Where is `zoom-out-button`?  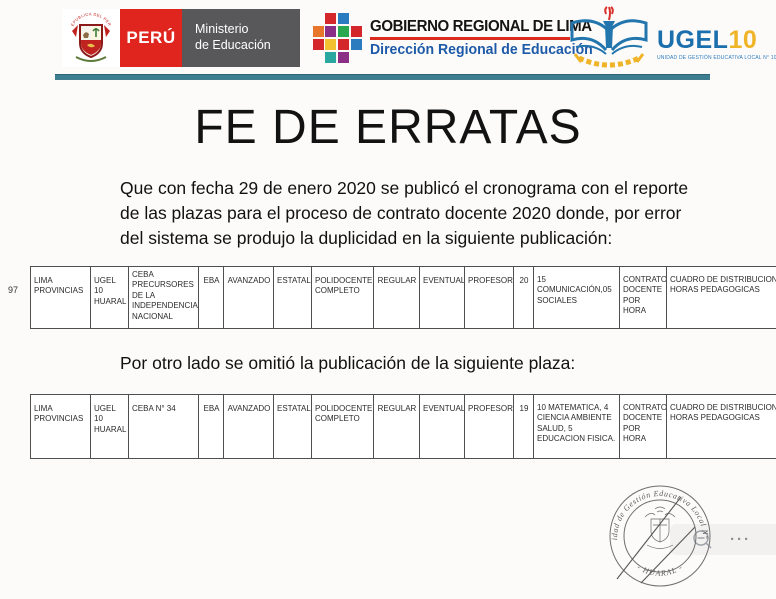
zoom-out-button is located at coordinates (703, 539).